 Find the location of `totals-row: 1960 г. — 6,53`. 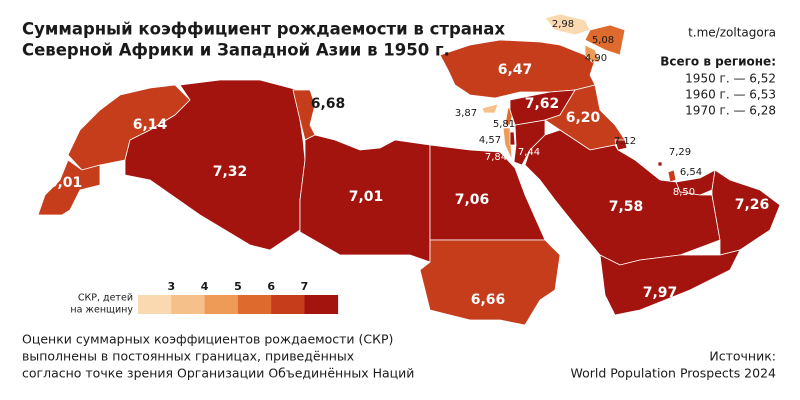

totals-row: 1960 г. — 6,53 is located at coordinates (730, 95).